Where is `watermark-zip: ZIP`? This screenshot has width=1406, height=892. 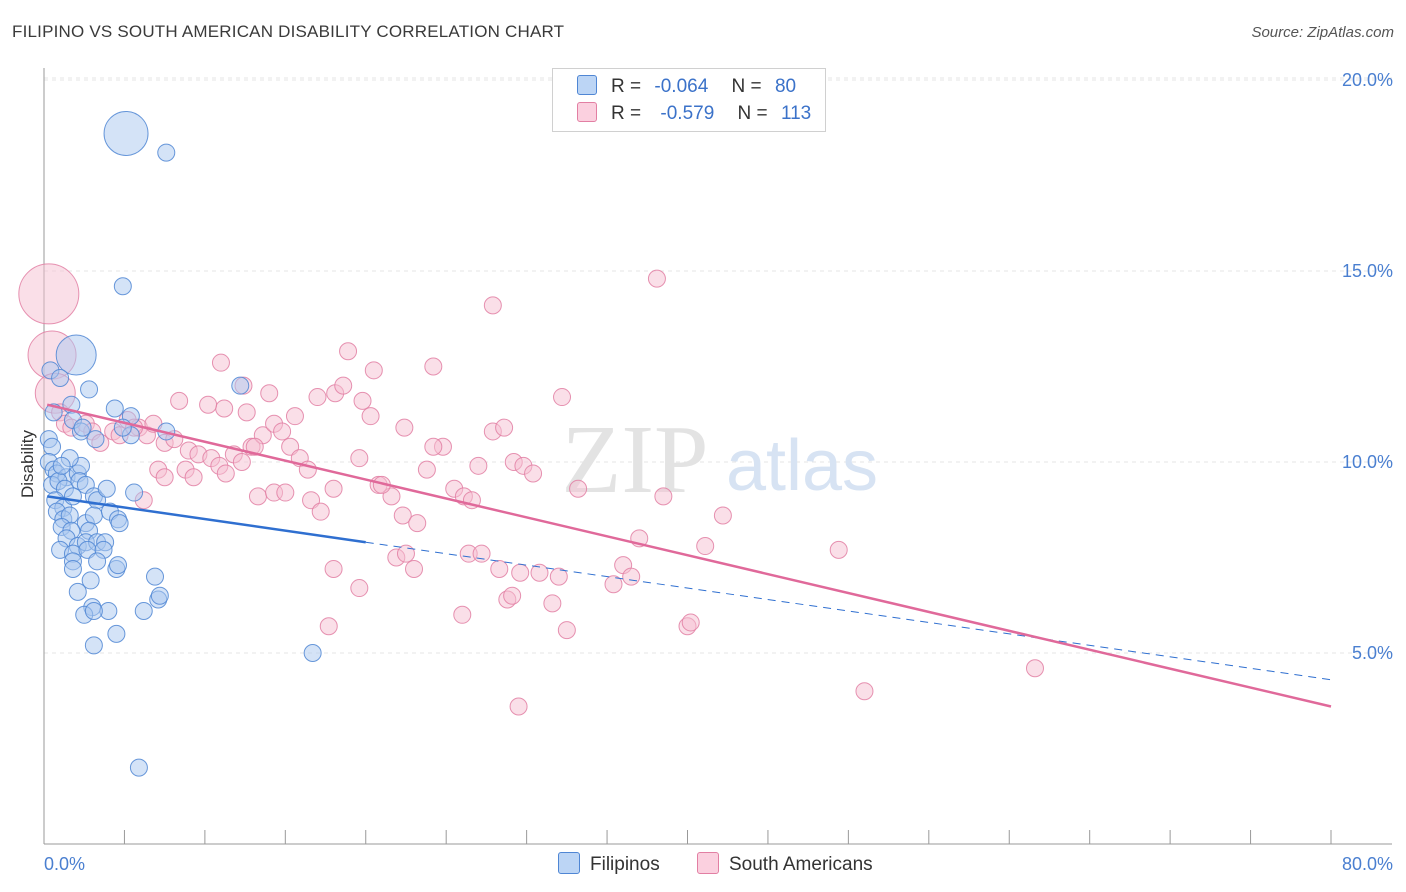
watermark-zip: ZIP is located at coordinates (635, 460).